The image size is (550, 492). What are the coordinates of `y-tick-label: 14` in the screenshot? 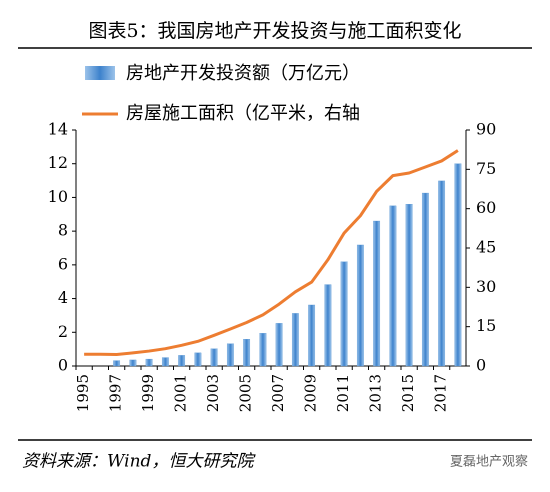 It's located at (58, 129).